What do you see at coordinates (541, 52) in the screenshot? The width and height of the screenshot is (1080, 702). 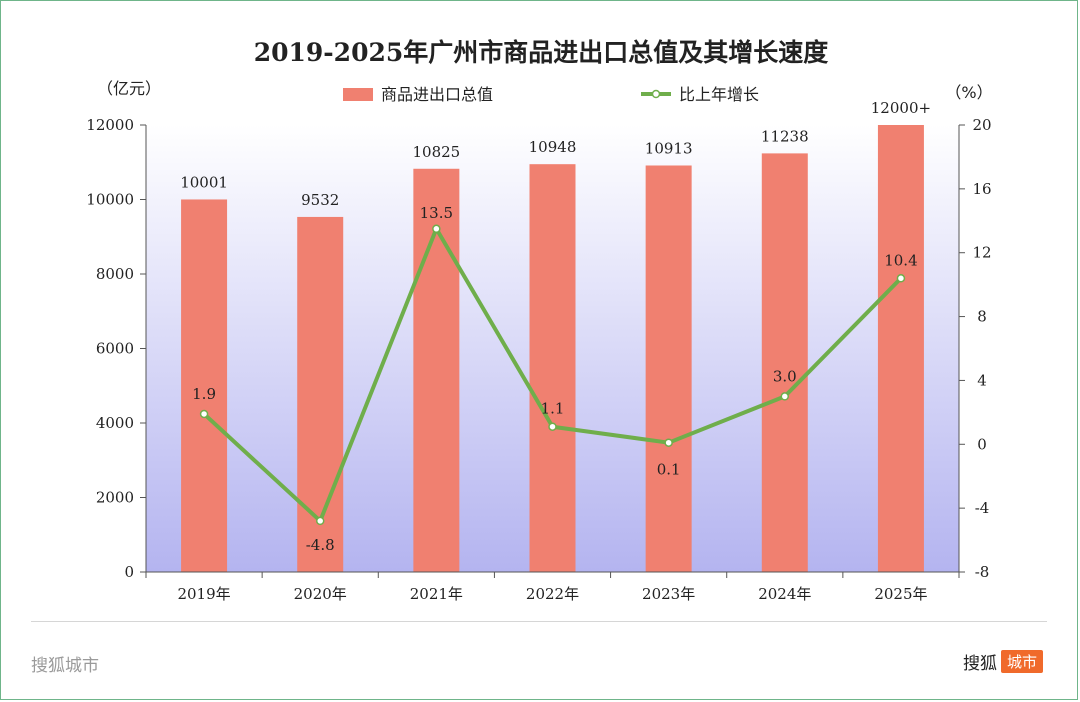 I see `chart-title: 2019-2025年广州市商品进出口总值及其增长速度` at bounding box center [541, 52].